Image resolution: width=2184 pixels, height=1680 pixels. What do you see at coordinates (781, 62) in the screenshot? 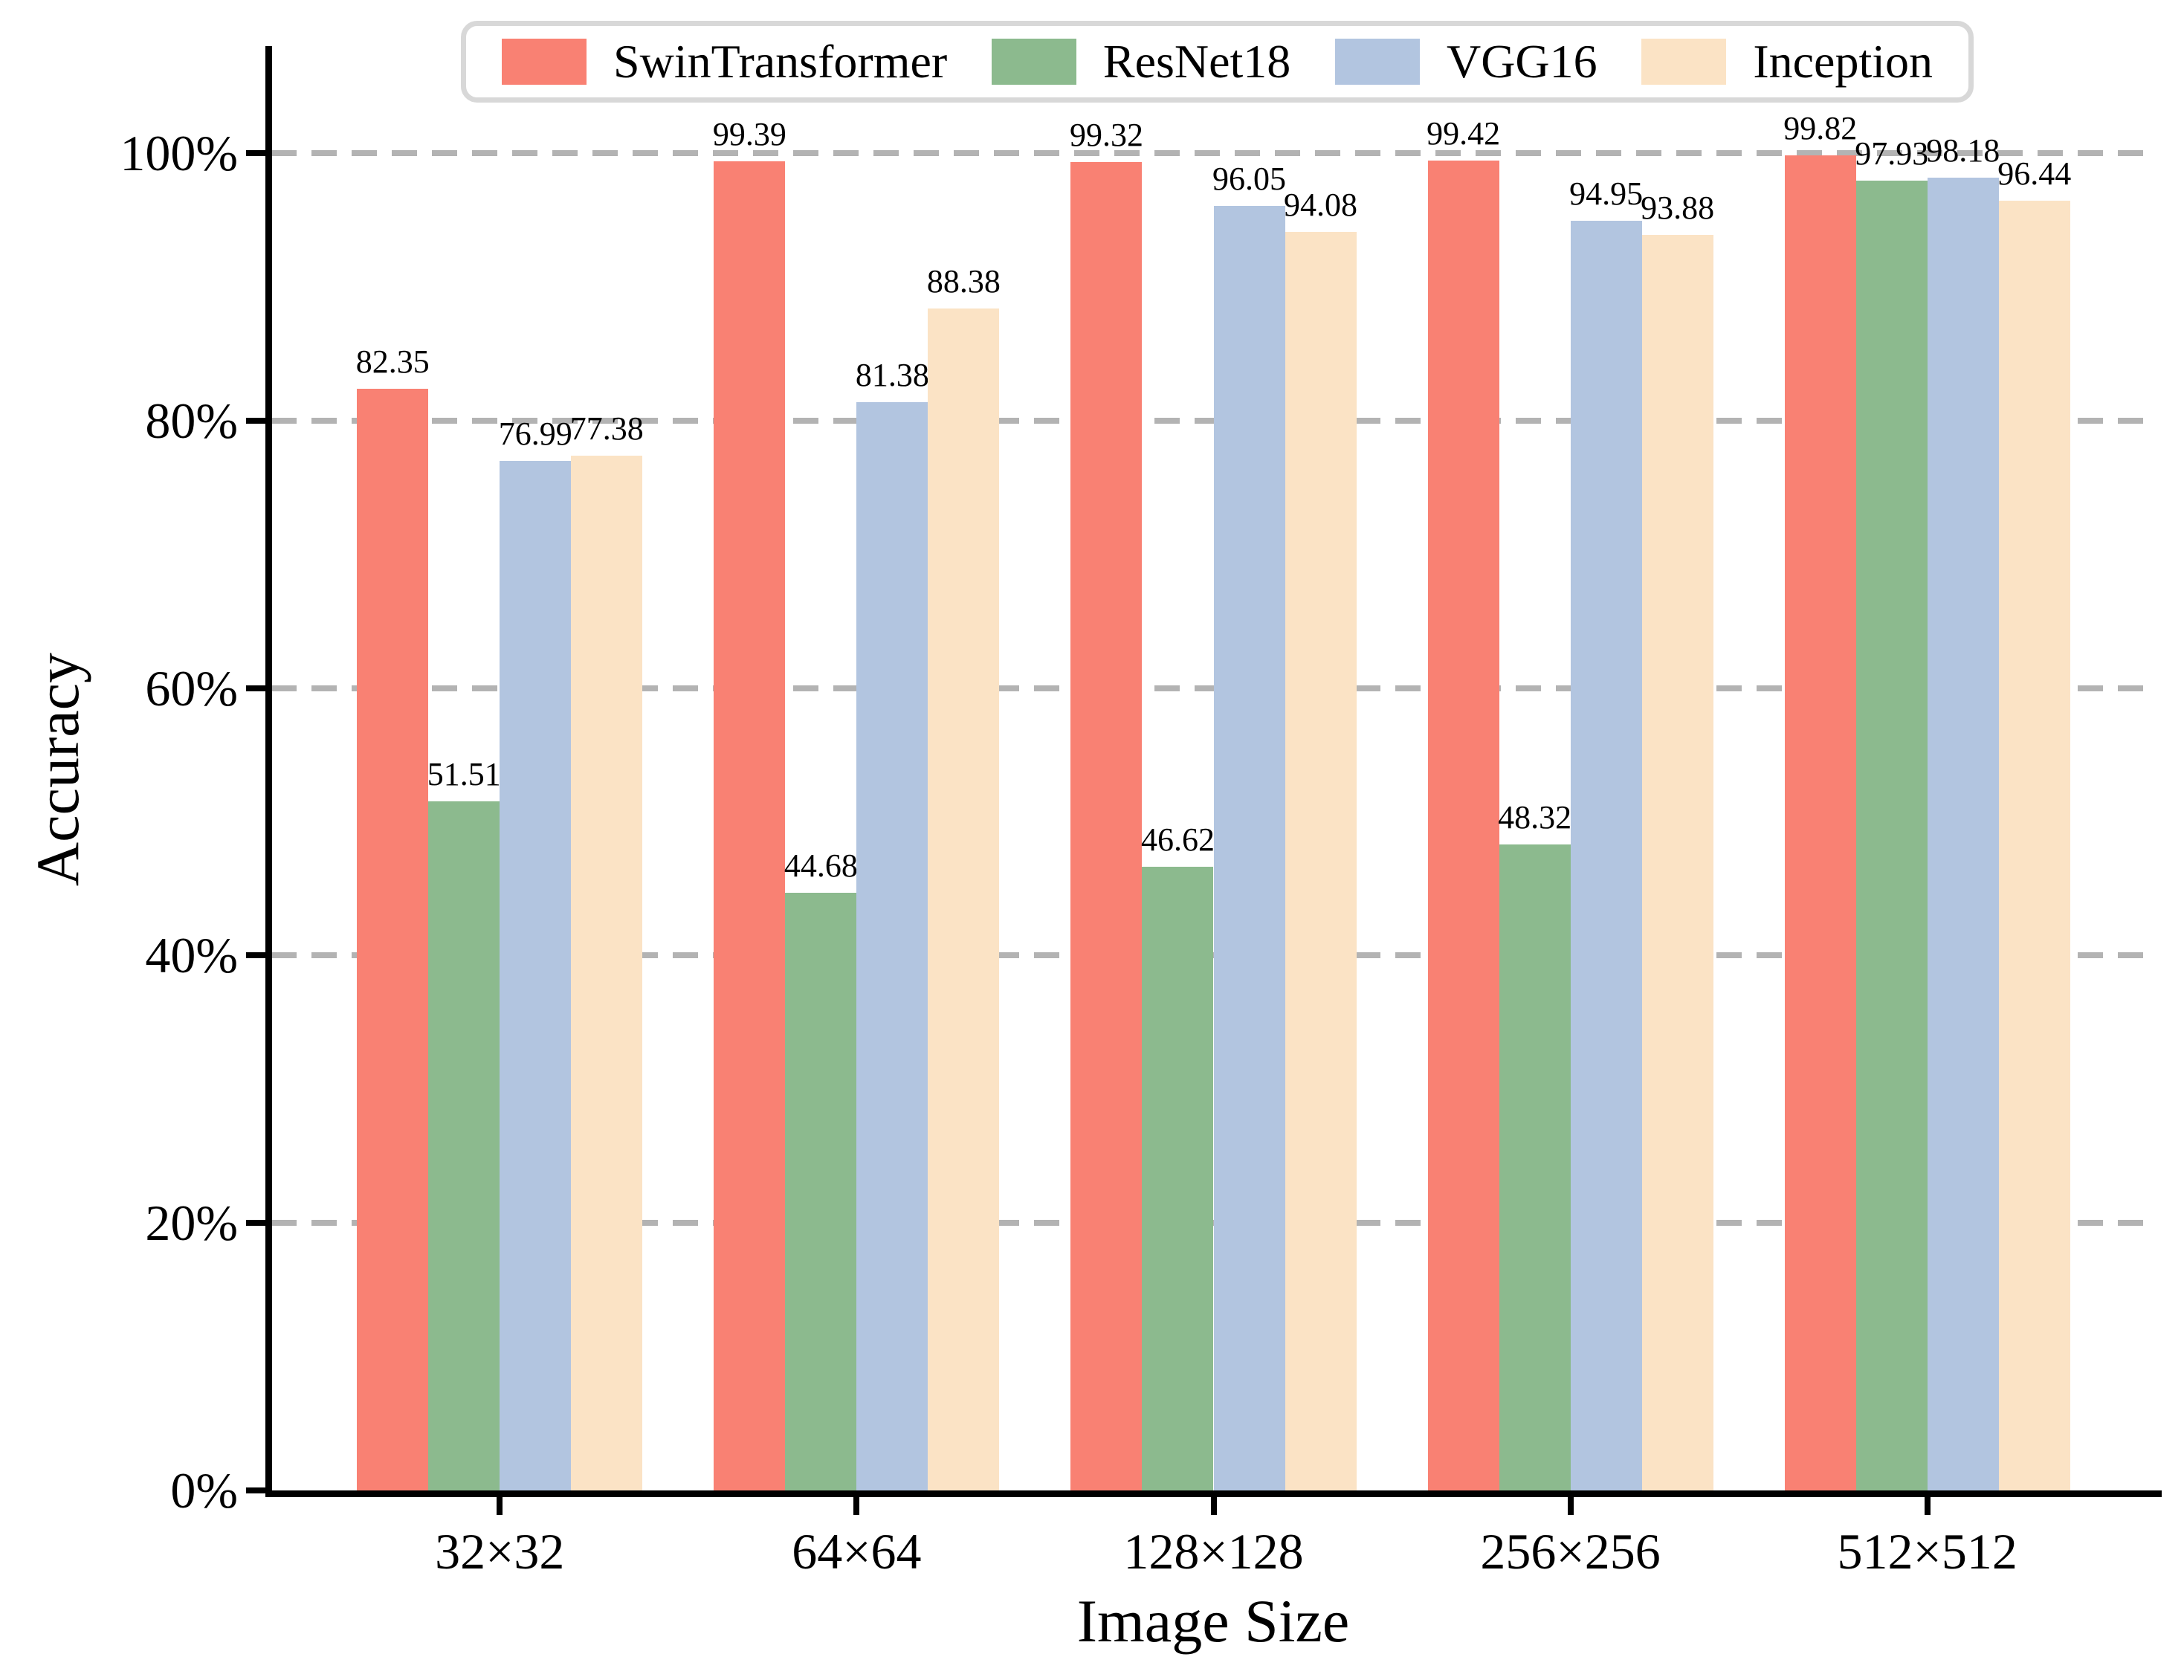
I see `legend-label-swintransformer: SwinTransformer` at bounding box center [781, 62].